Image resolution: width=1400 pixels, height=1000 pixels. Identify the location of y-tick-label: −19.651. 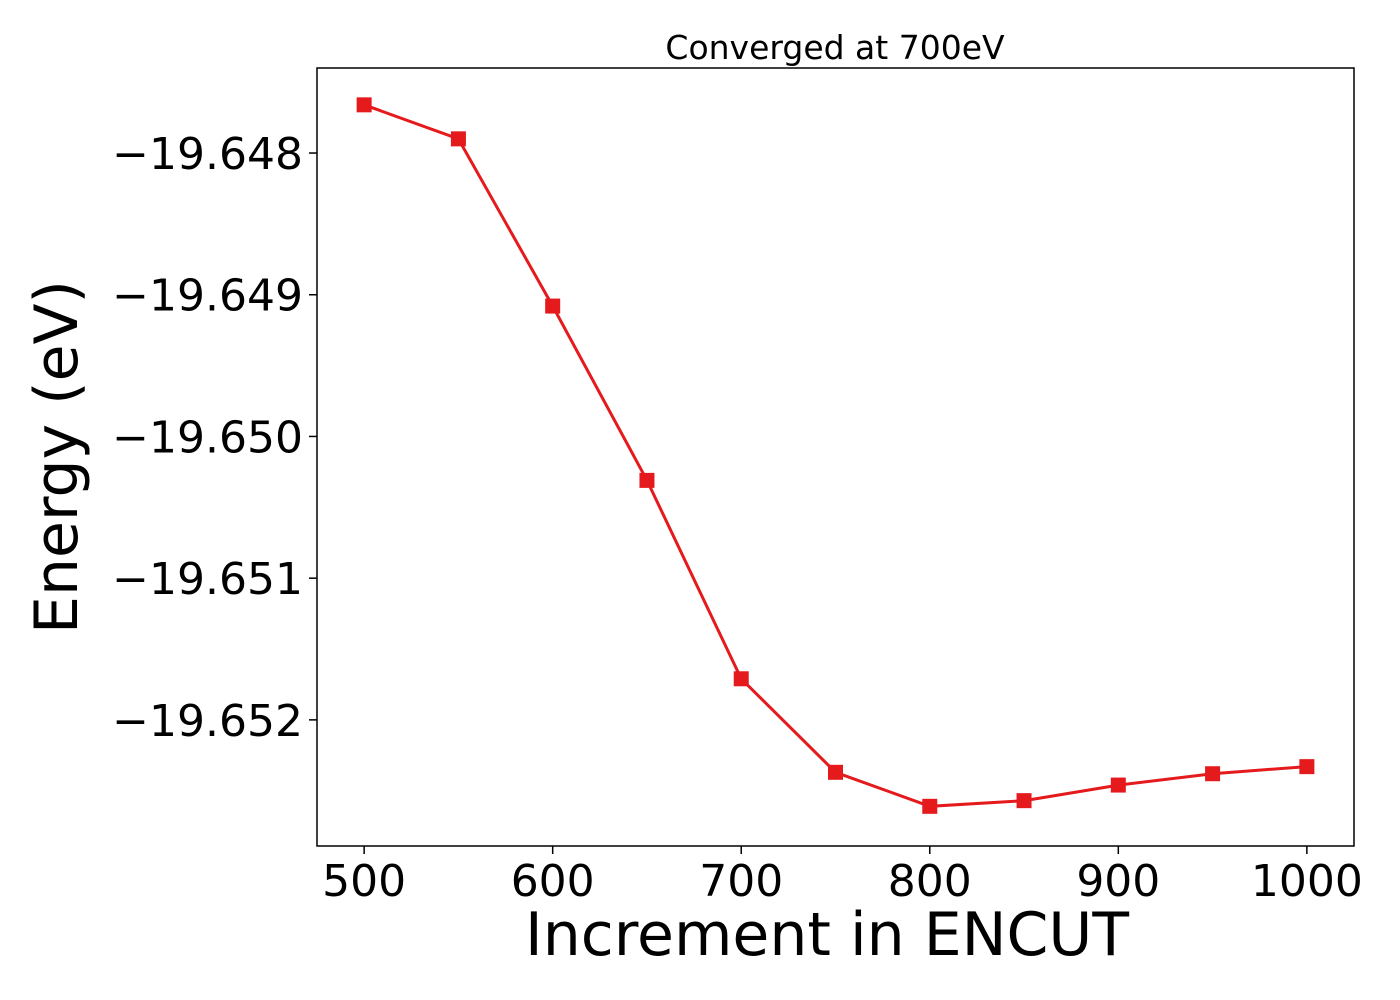
(207, 579).